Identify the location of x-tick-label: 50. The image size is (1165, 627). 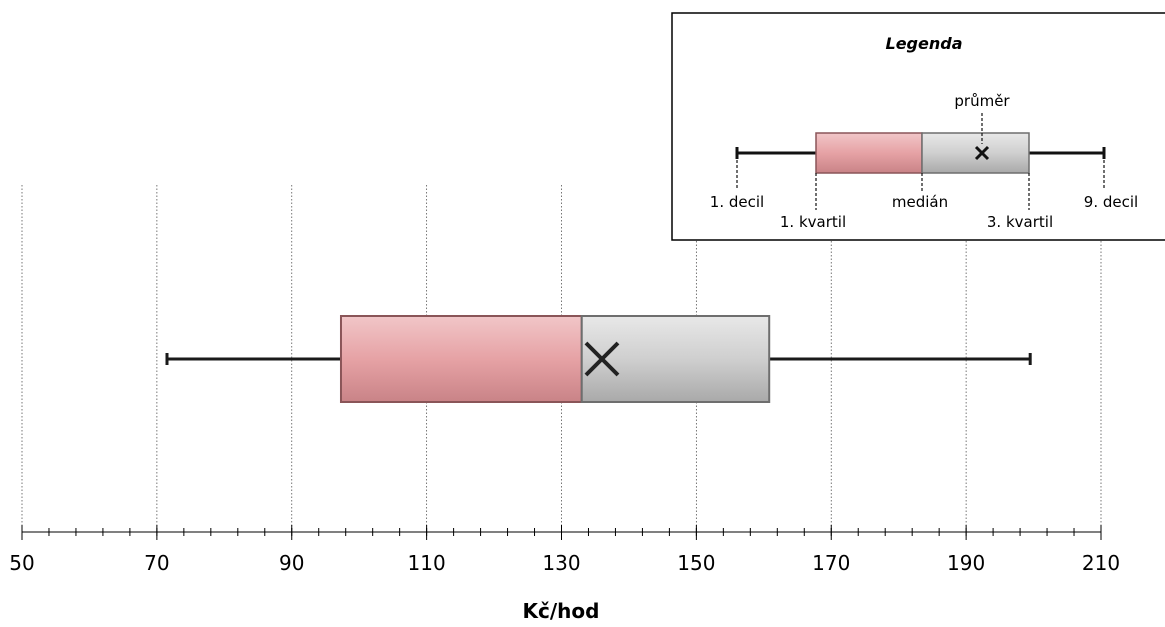
(21, 563).